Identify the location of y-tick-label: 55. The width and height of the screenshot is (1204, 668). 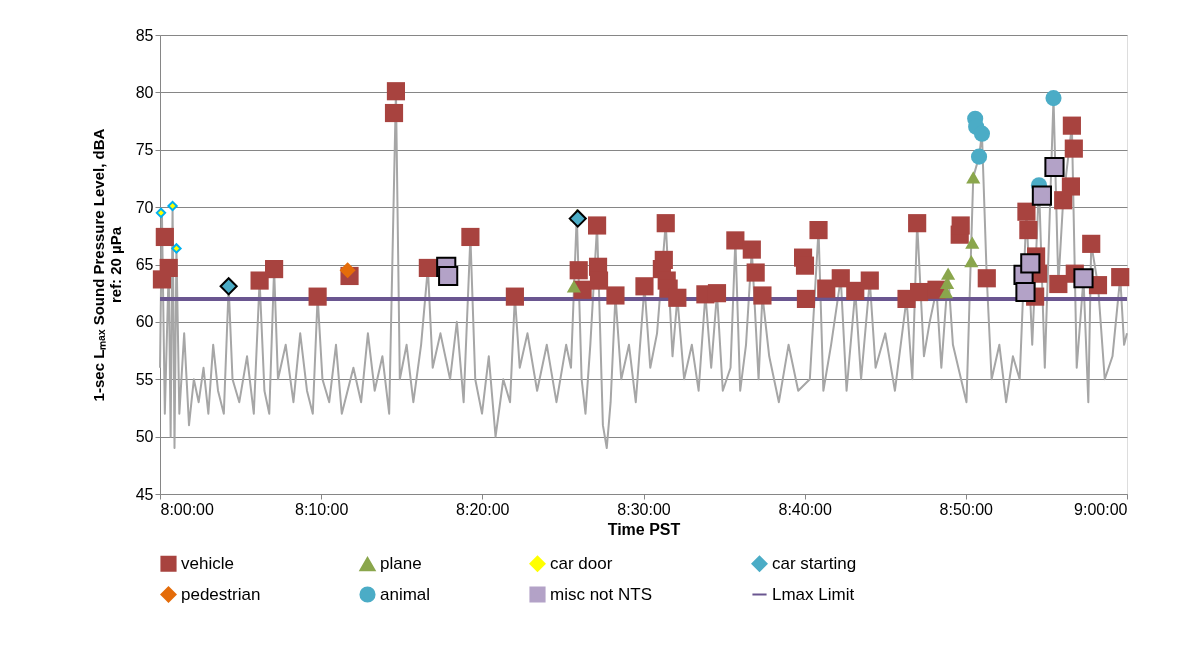
(144, 379).